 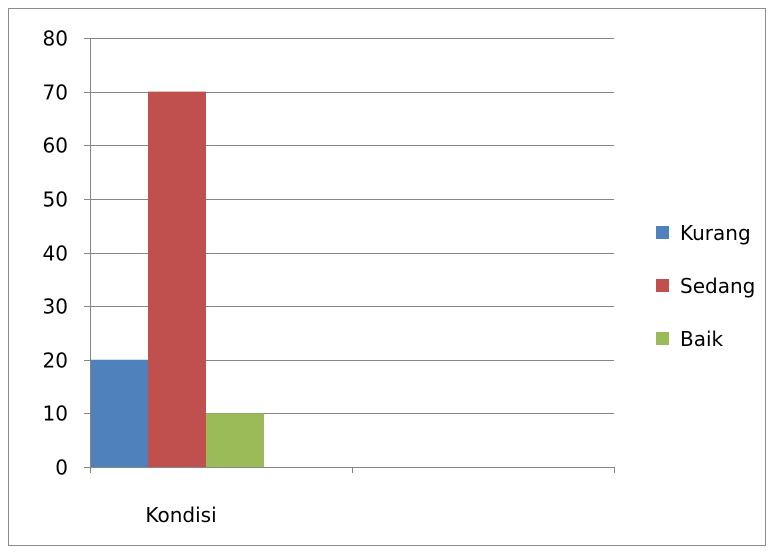 What do you see at coordinates (55, 93) in the screenshot?
I see `y-tick-label: 70` at bounding box center [55, 93].